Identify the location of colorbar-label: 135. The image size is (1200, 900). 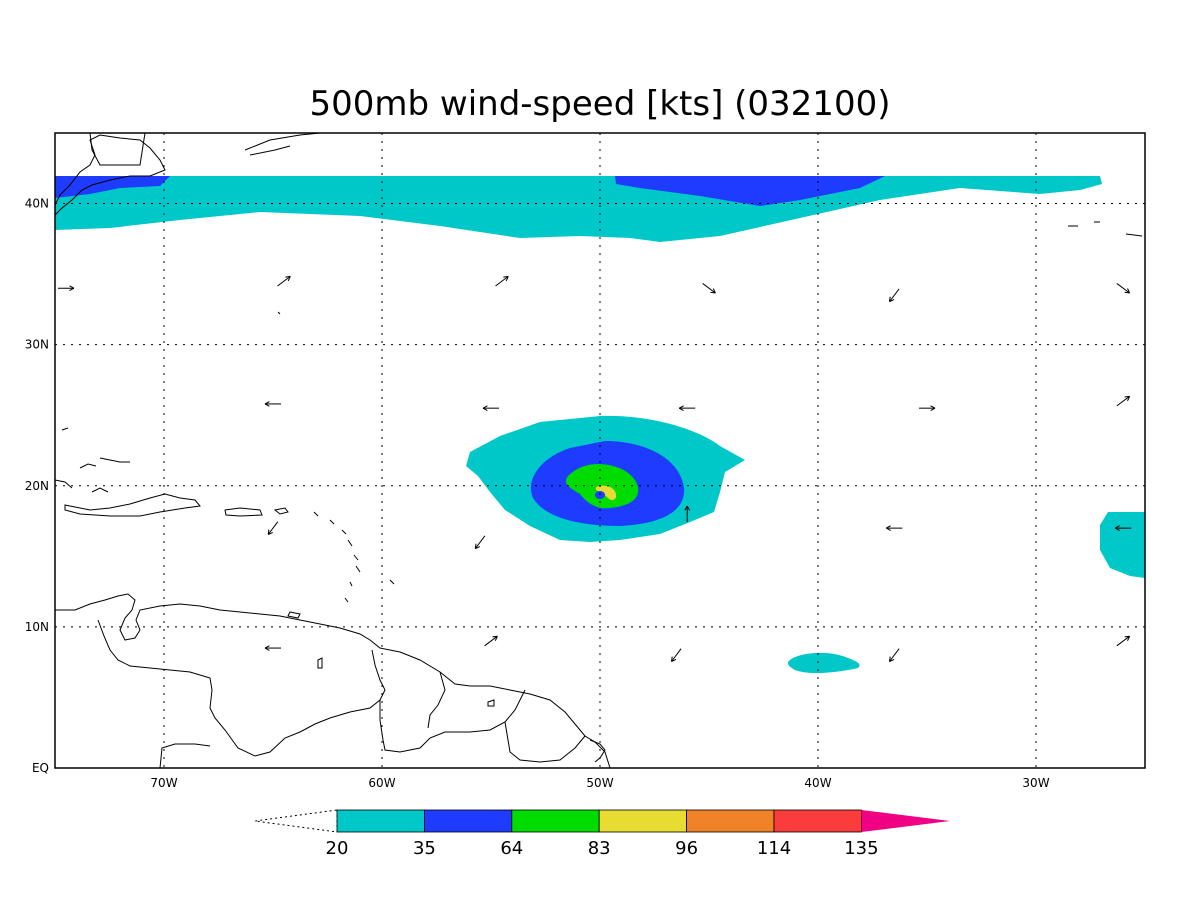
(861, 848).